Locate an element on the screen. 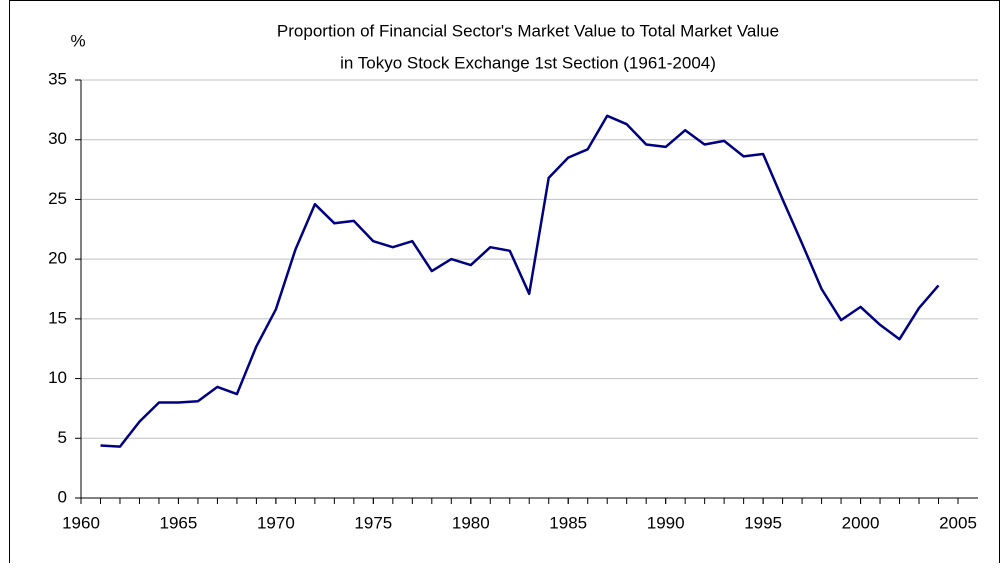 The image size is (1007, 568). y-tick-label: 0 is located at coordinates (62, 496).